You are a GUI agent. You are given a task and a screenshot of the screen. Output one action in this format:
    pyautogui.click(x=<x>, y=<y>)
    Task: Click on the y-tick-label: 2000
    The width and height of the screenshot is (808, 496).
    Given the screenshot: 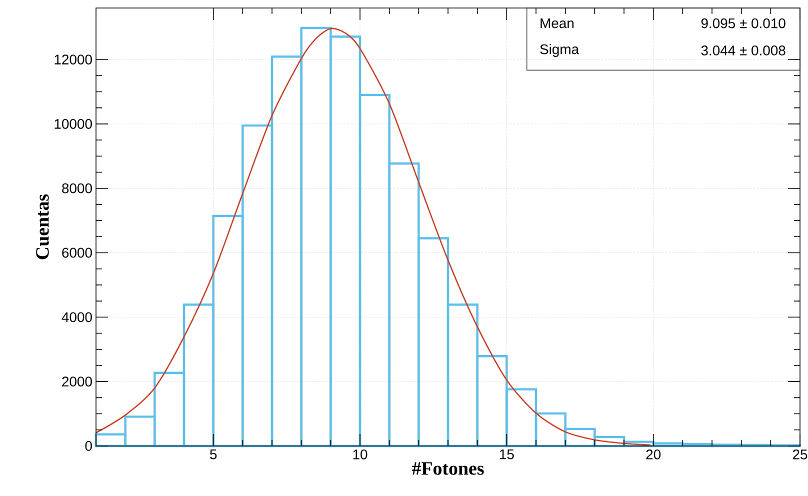 What is the action you would take?
    pyautogui.click(x=77, y=381)
    